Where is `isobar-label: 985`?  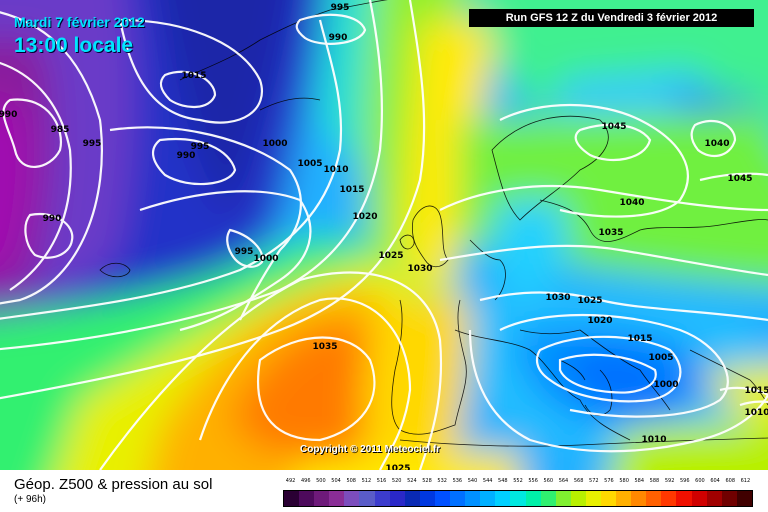
isobar-label: 985 is located at coordinates (60, 130).